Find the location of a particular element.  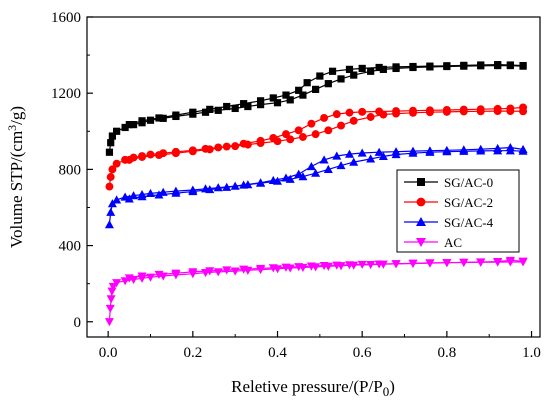

x-axis-title: Reletive pressure/(P/P0) is located at coordinates (313, 388).